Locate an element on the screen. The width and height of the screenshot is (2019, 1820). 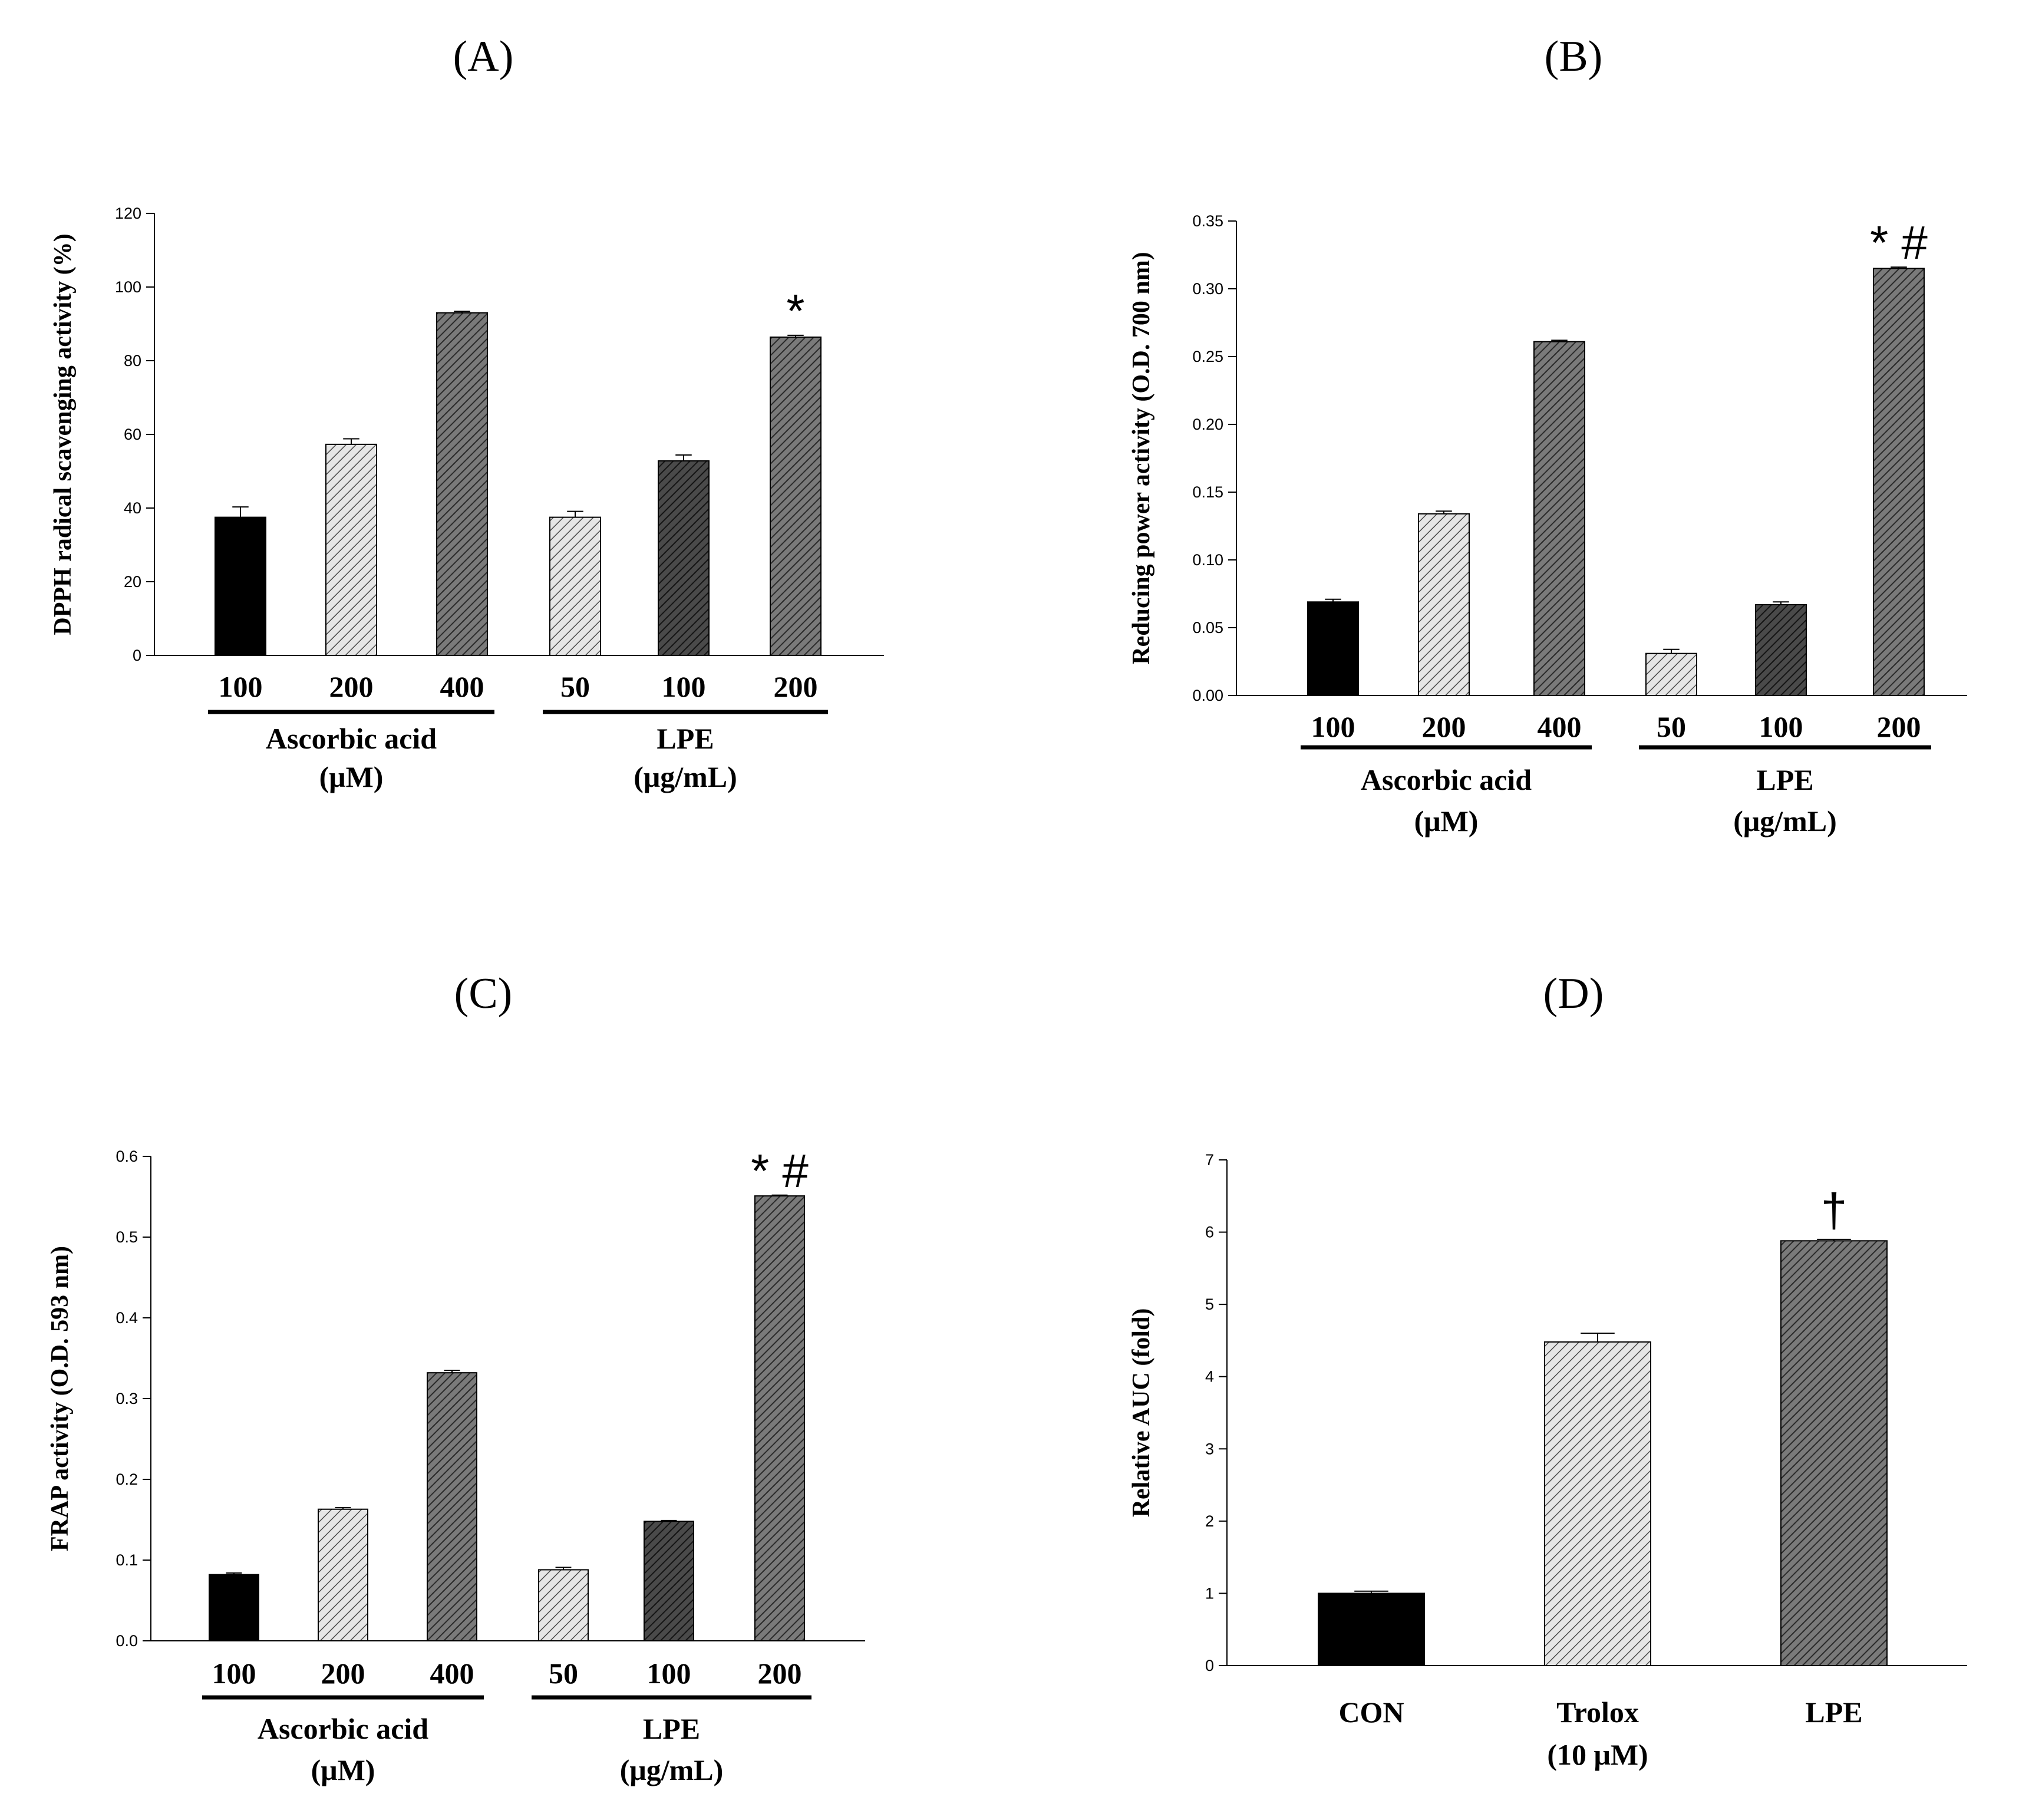
x-tick-label: CON is located at coordinates (1371, 1712).